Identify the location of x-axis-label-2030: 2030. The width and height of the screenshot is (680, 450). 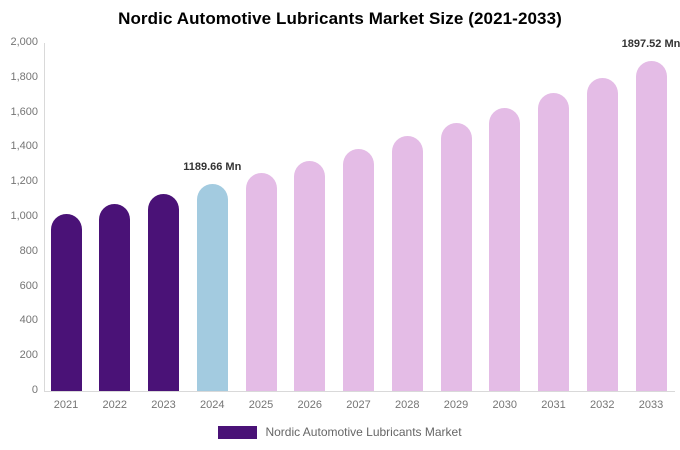
(504, 405).